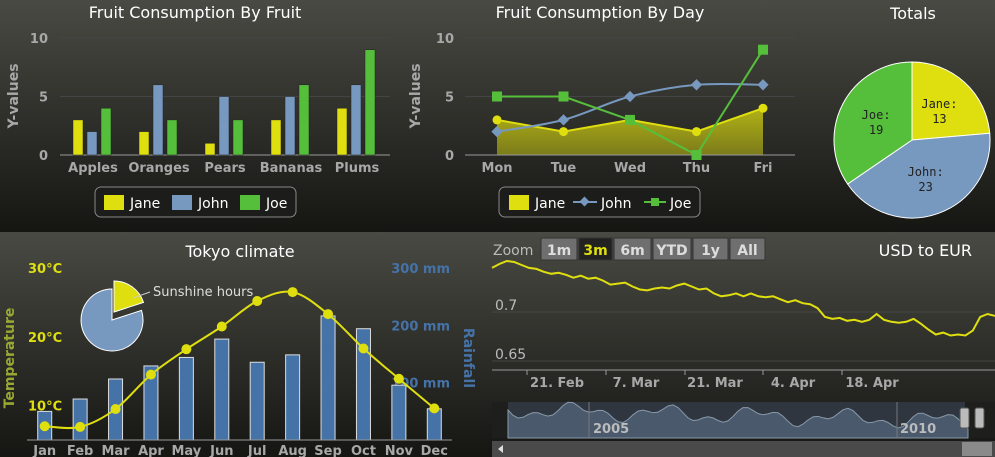 This screenshot has height=457, width=995. What do you see at coordinates (420, 326) in the screenshot?
I see `rain-tick-label: 200 mm` at bounding box center [420, 326].